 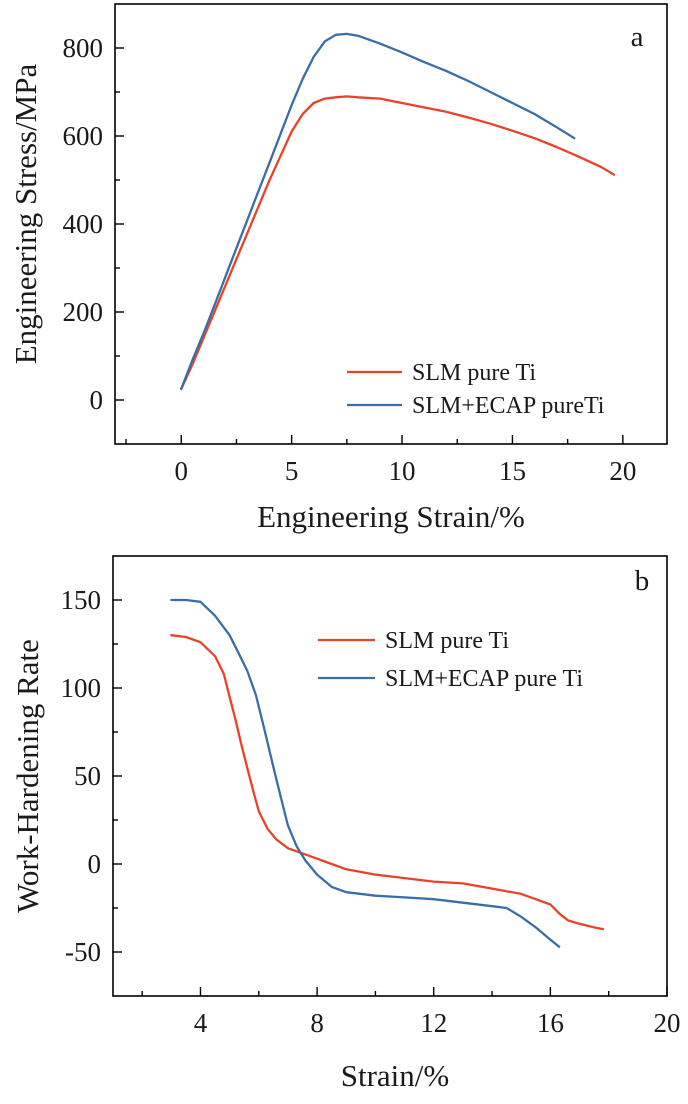 What do you see at coordinates (81, 688) in the screenshot?
I see `y-tick-label: 100` at bounding box center [81, 688].